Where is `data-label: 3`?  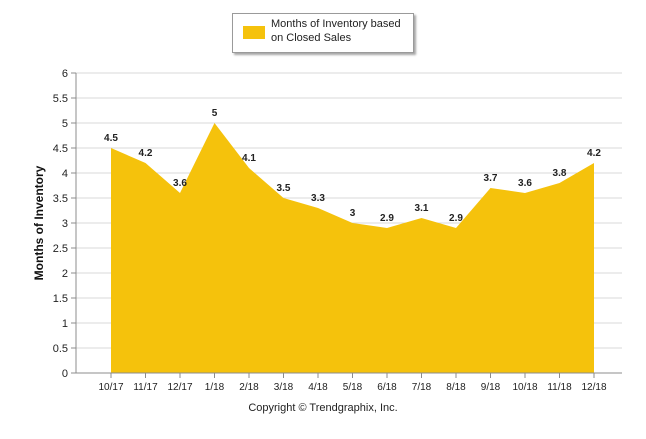
data-label: 3 is located at coordinates (353, 213).